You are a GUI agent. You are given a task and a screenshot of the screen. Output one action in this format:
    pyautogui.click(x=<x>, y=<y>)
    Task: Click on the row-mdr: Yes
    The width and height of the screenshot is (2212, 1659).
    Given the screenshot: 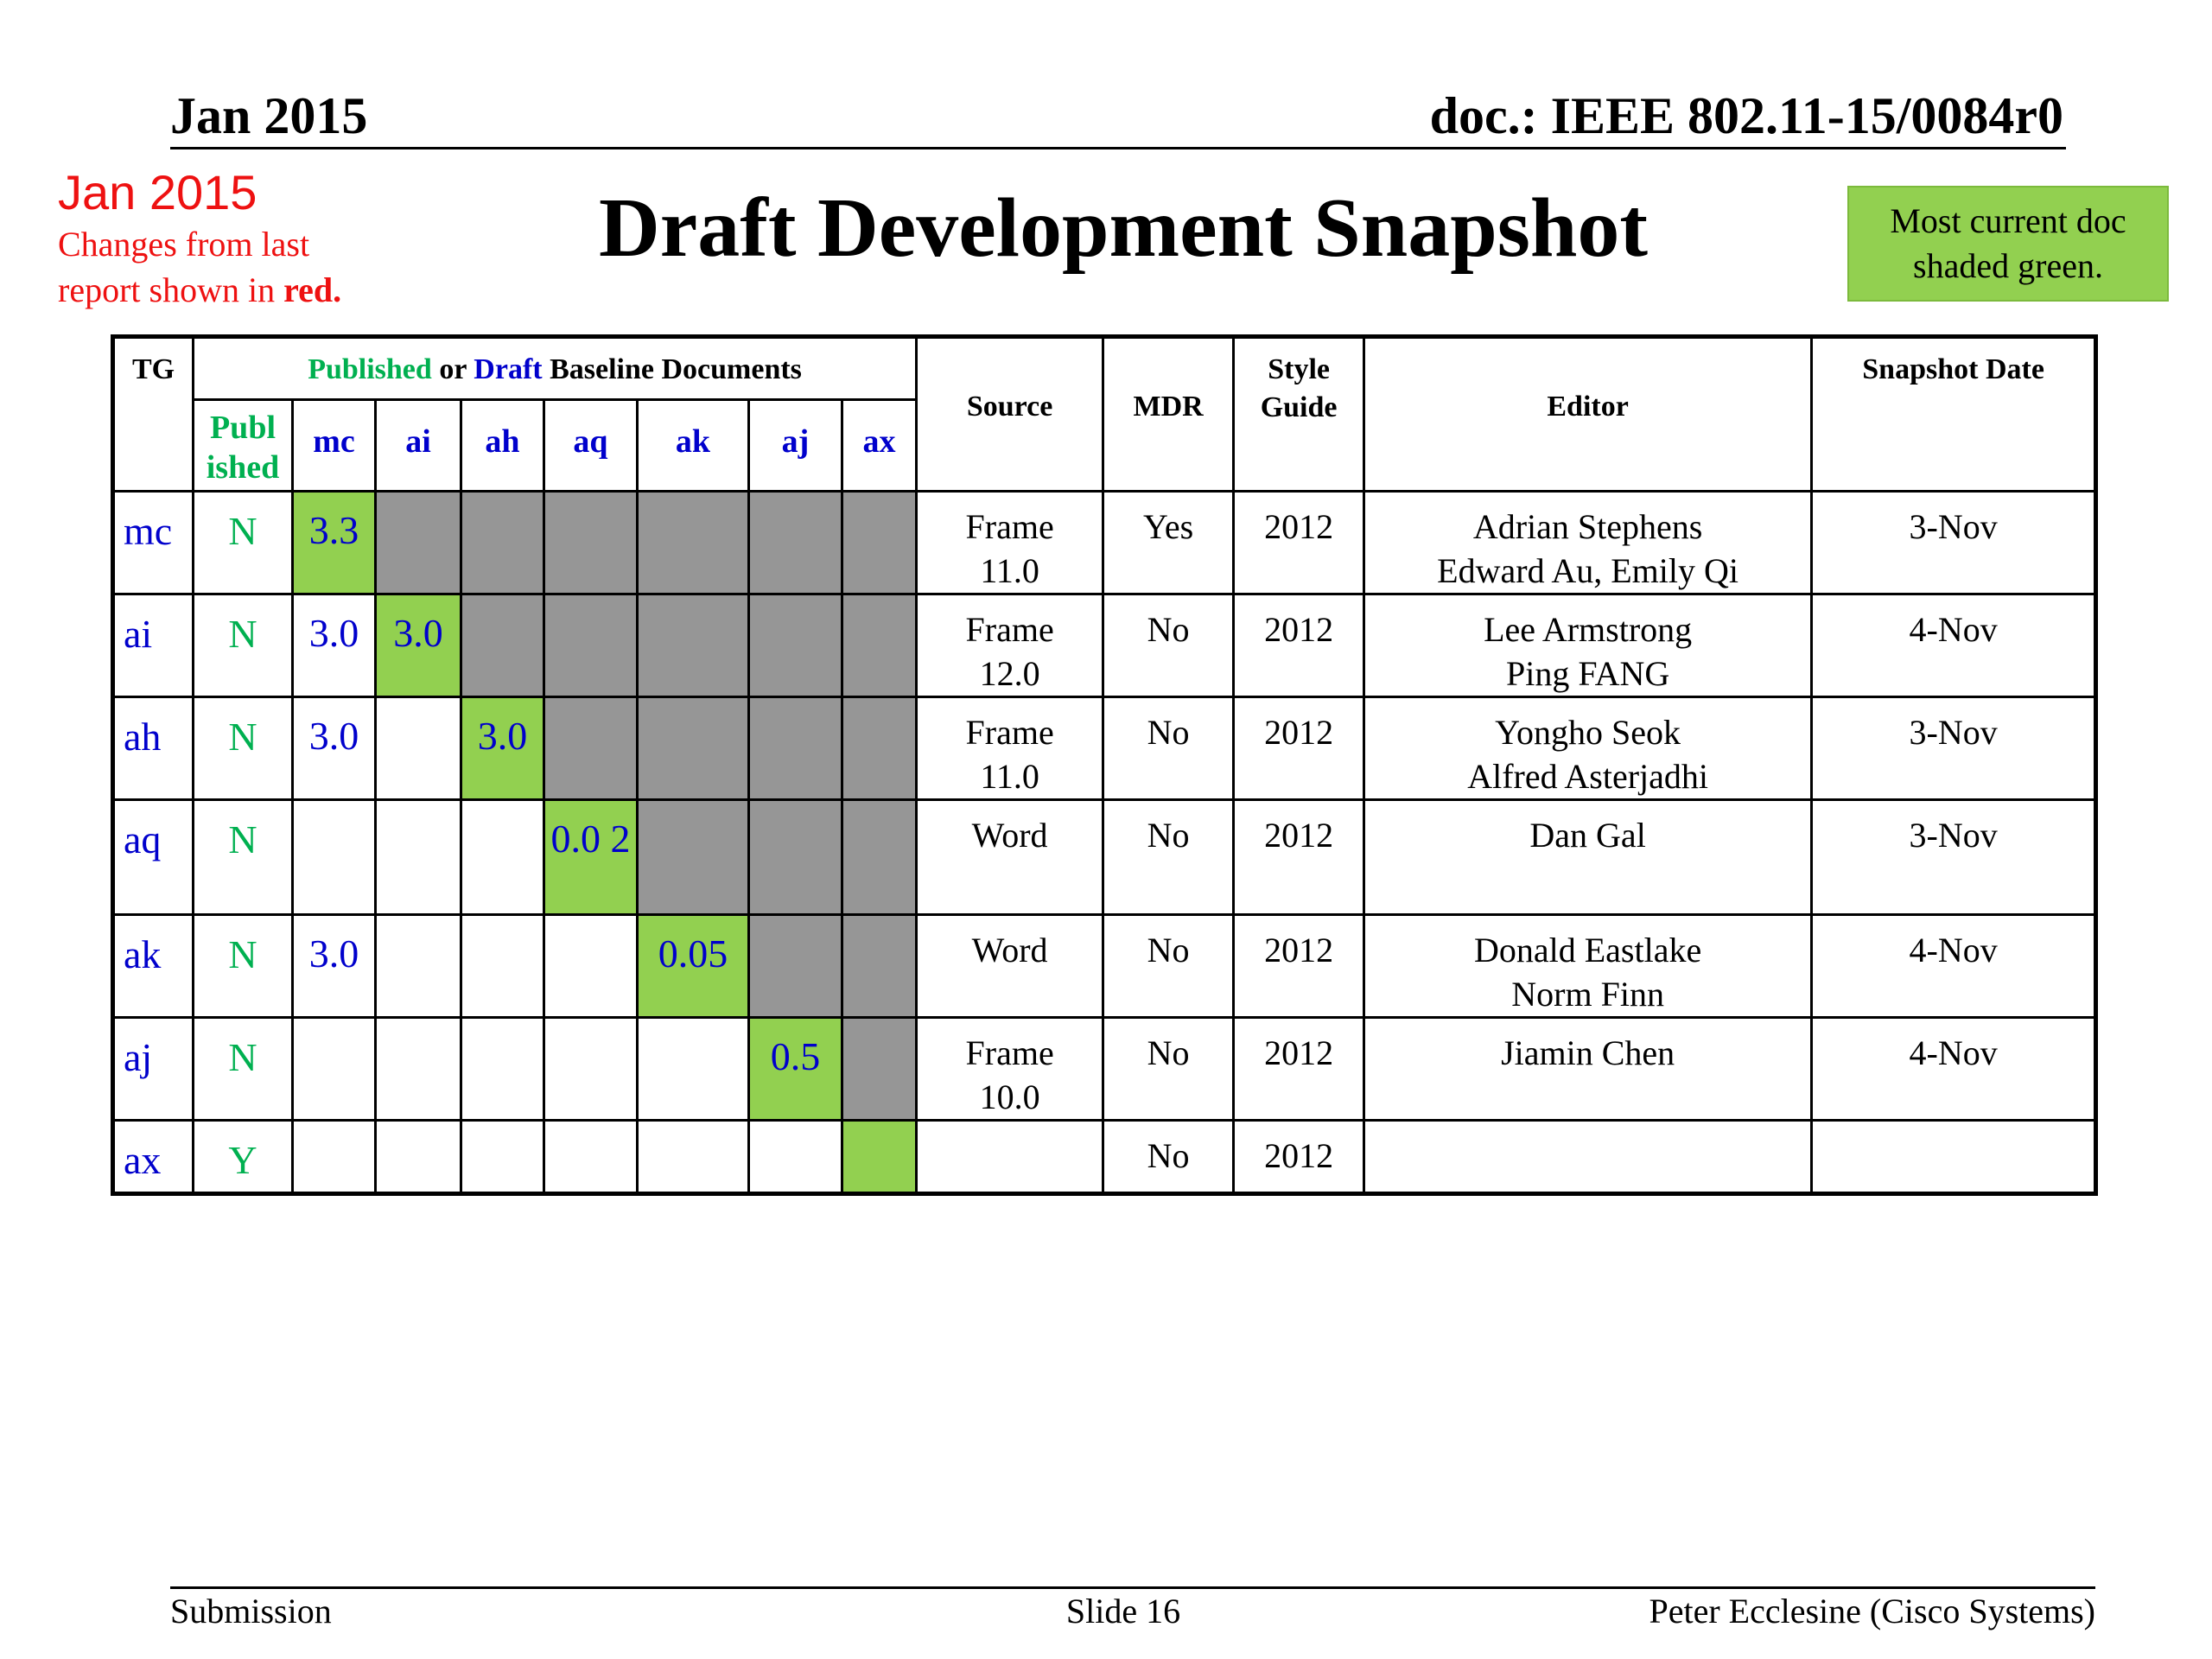 What is the action you would take?
    pyautogui.click(x=1169, y=542)
    